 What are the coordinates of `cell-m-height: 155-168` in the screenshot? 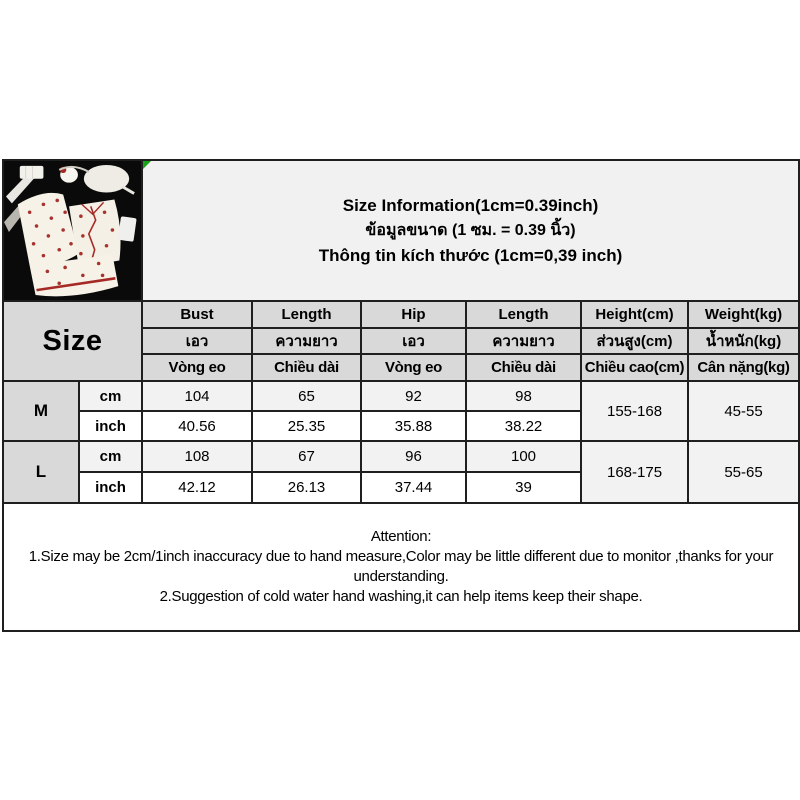 It's located at (635, 411).